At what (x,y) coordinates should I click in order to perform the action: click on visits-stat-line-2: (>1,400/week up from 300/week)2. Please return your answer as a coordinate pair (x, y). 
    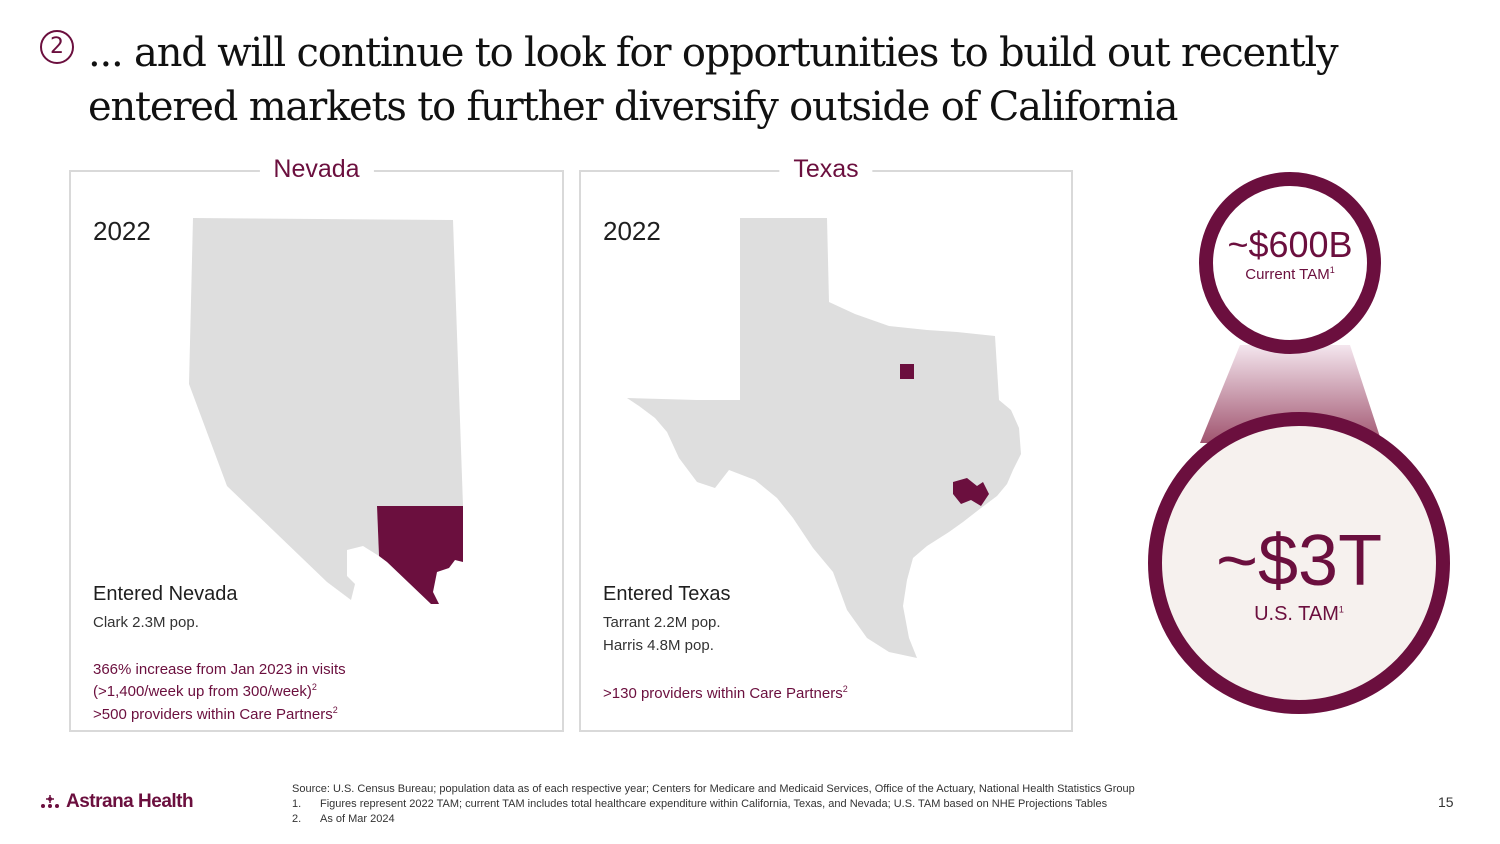
    Looking at the image, I should click on (205, 691).